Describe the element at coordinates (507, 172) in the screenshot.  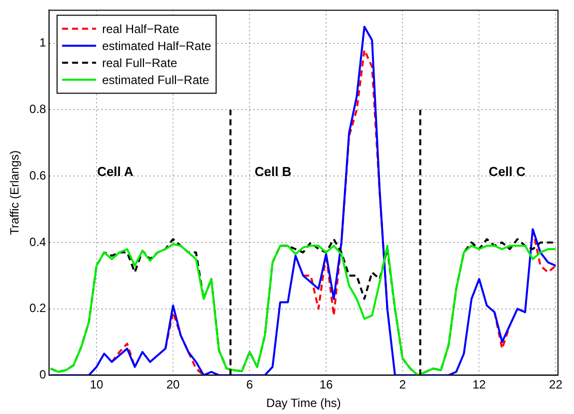
I see `annotation: Cell C` at that location.